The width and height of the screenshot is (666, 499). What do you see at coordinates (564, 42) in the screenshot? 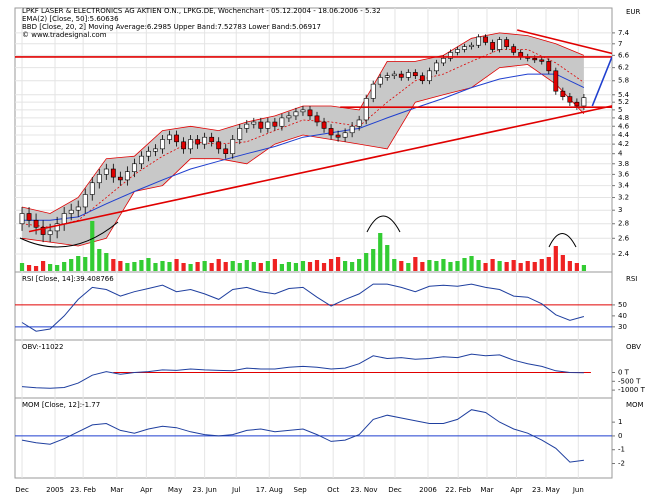
I see `trend-line` at bounding box center [564, 42].